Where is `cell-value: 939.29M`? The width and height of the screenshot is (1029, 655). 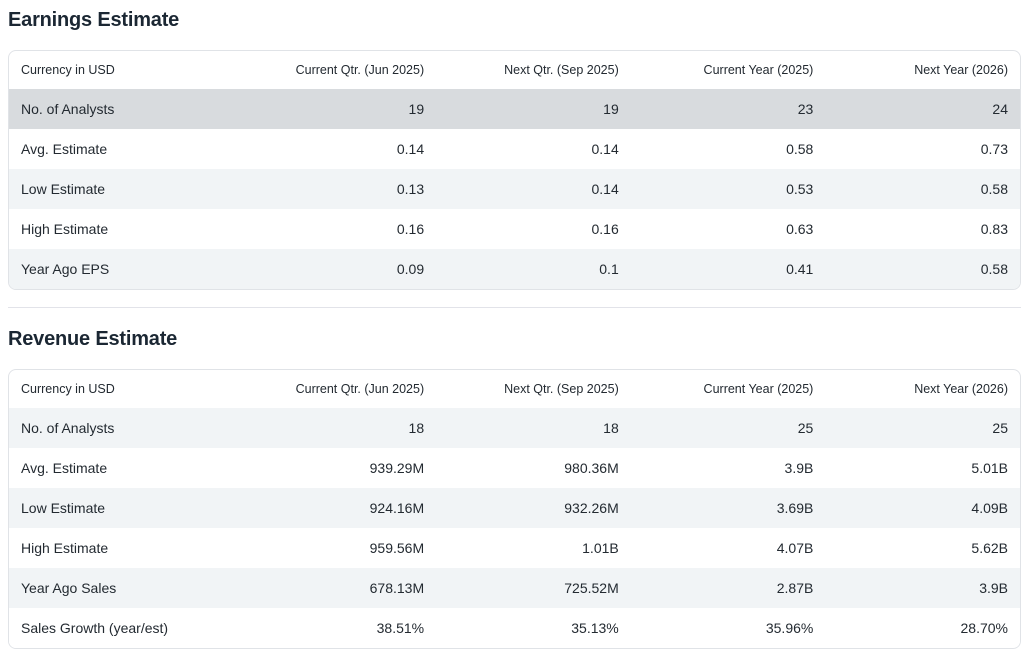 cell-value: 939.29M is located at coordinates (397, 468).